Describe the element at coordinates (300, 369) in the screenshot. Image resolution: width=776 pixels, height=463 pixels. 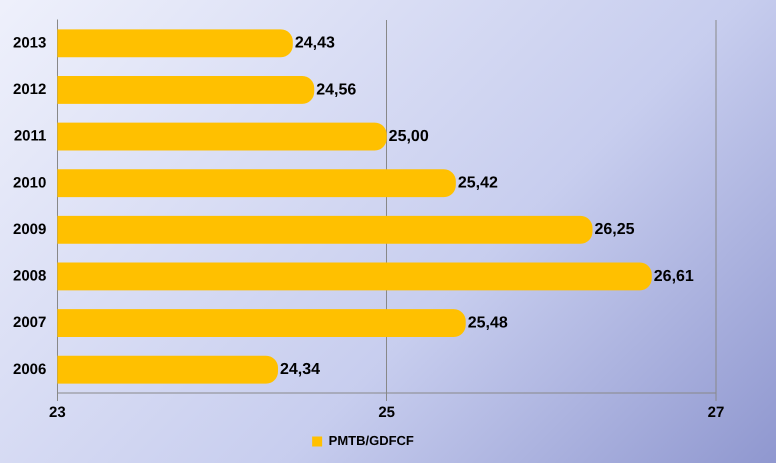
I see `data-label: 24,34` at that location.